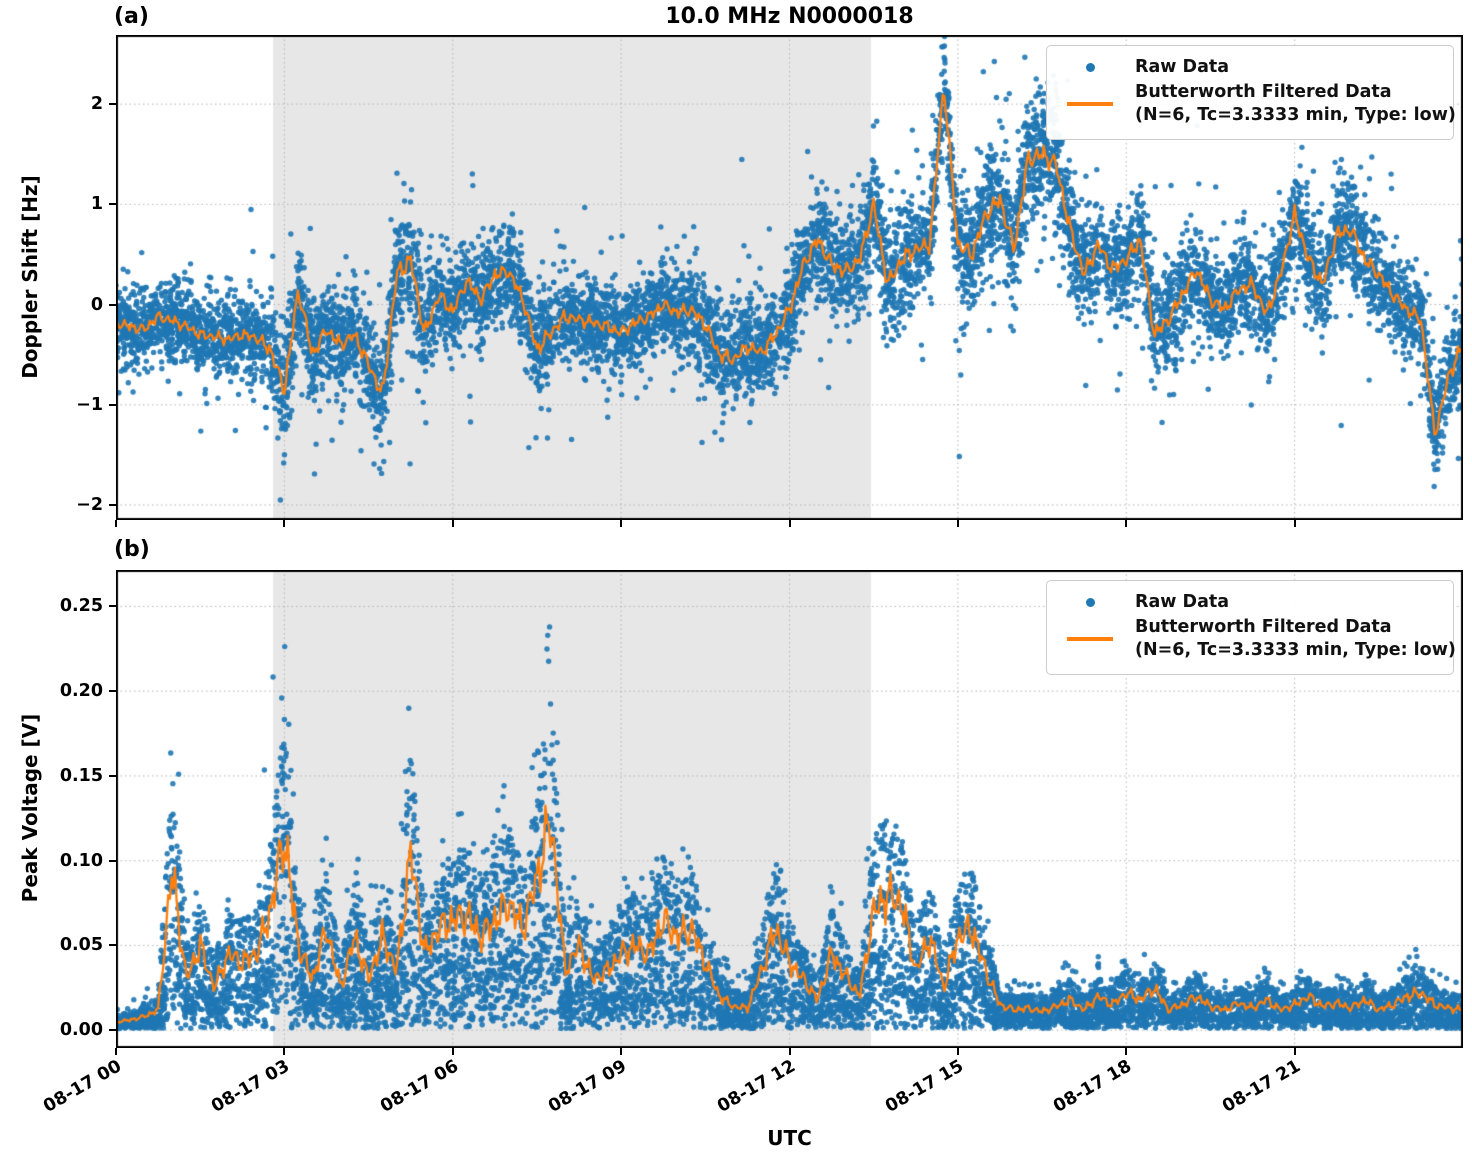 The image size is (1472, 1172). What do you see at coordinates (96, 204) in the screenshot?
I see `y-tick-label: 1` at bounding box center [96, 204].